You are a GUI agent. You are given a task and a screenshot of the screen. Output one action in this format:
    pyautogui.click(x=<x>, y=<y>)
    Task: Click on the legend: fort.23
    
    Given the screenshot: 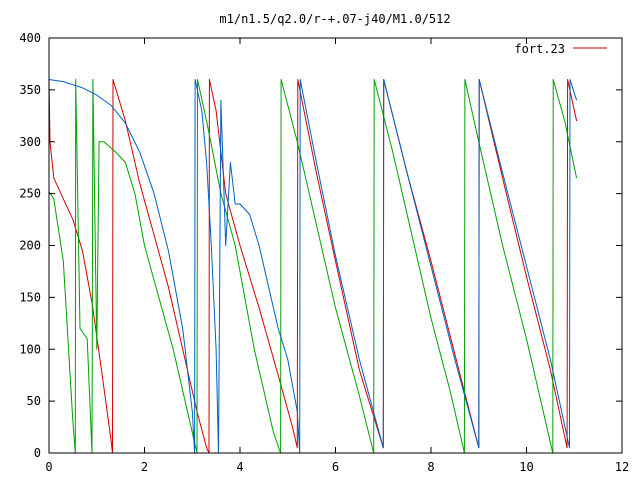 What is the action you would take?
    pyautogui.click(x=560, y=49)
    